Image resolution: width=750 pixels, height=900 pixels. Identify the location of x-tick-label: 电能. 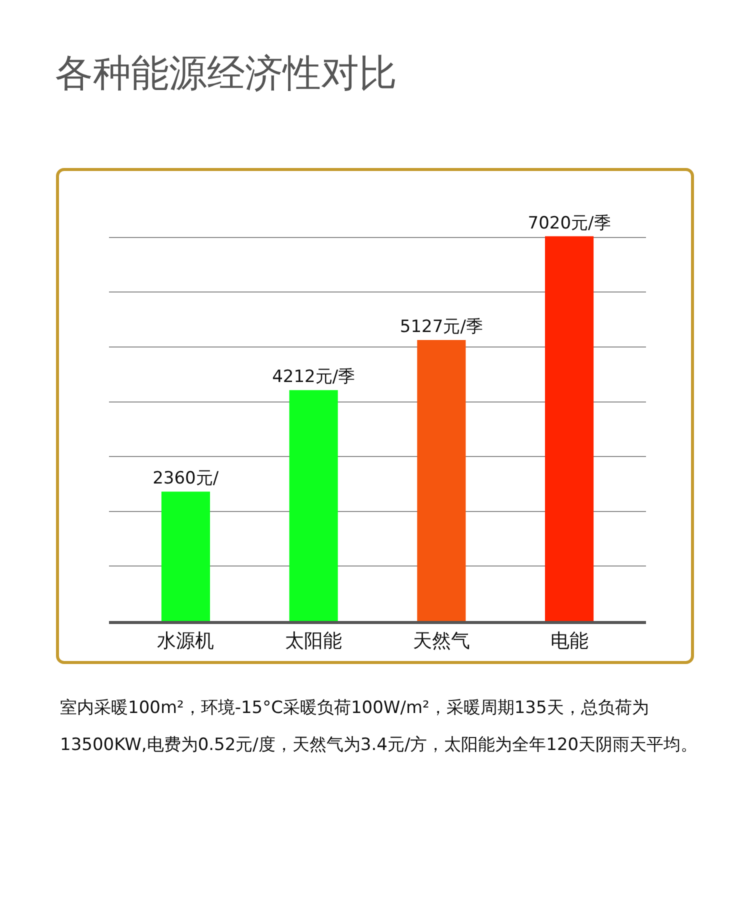
(569, 641).